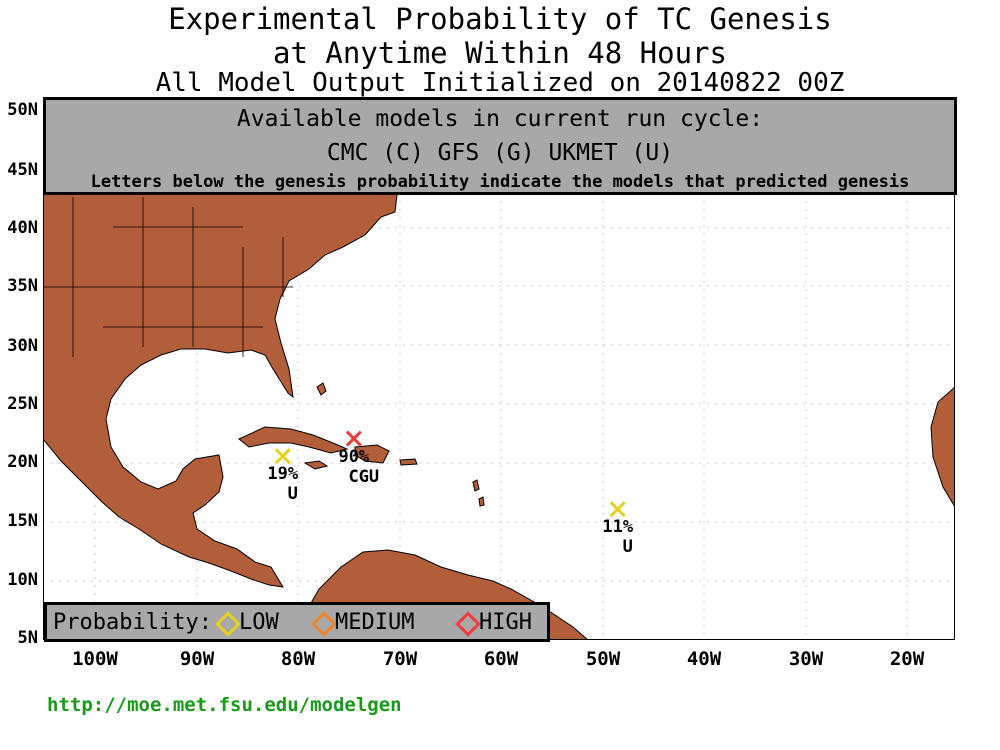  What do you see at coordinates (478, 493) in the screenshot?
I see `lesser-antilles` at bounding box center [478, 493].